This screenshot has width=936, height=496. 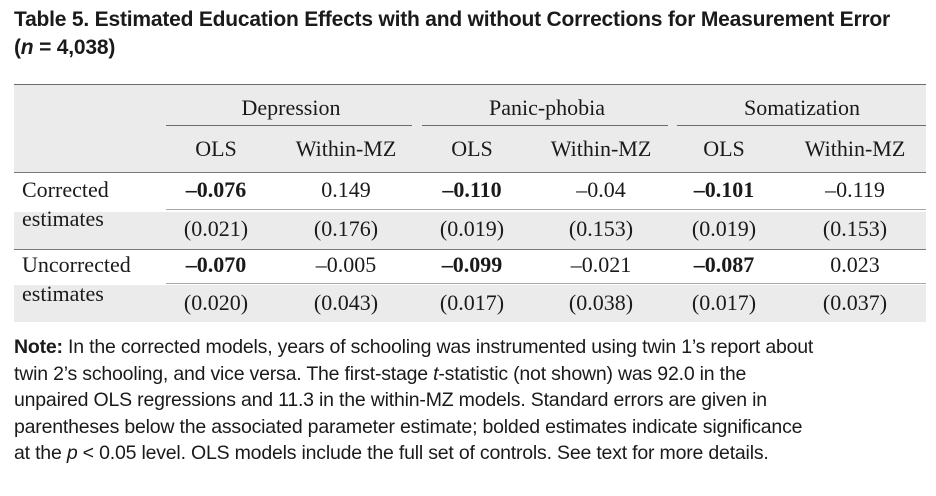 What do you see at coordinates (40, 453) in the screenshot?
I see `note-text-5a: at the` at bounding box center [40, 453].